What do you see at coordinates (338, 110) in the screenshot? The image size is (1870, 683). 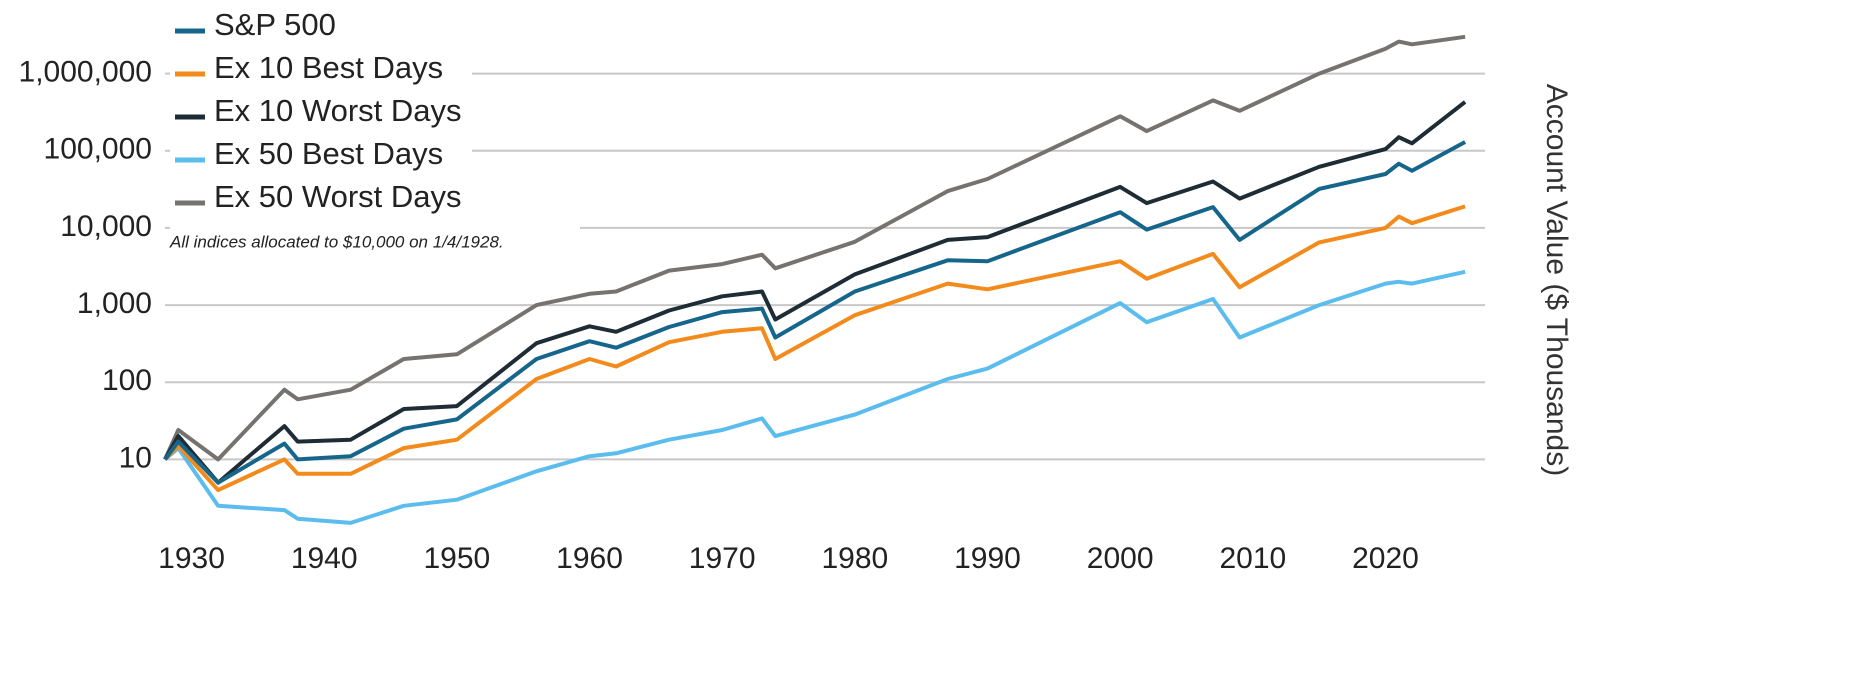 I see `legend-label: Ex 10 Worst Days` at bounding box center [338, 110].